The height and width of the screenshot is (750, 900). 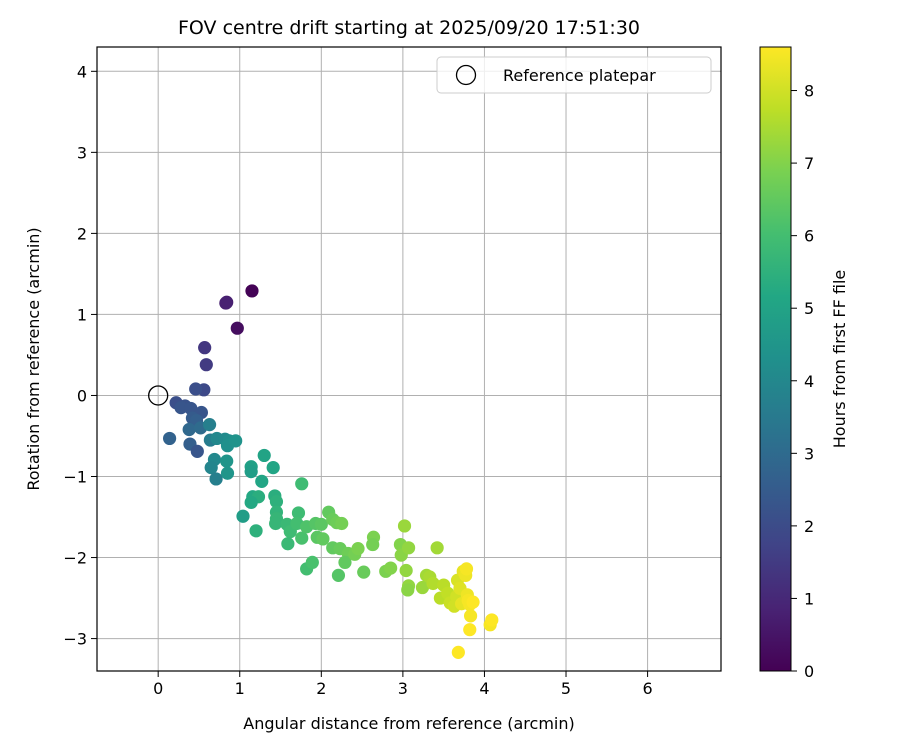 What do you see at coordinates (484, 688) in the screenshot?
I see `x-tick-label-4: 4` at bounding box center [484, 688].